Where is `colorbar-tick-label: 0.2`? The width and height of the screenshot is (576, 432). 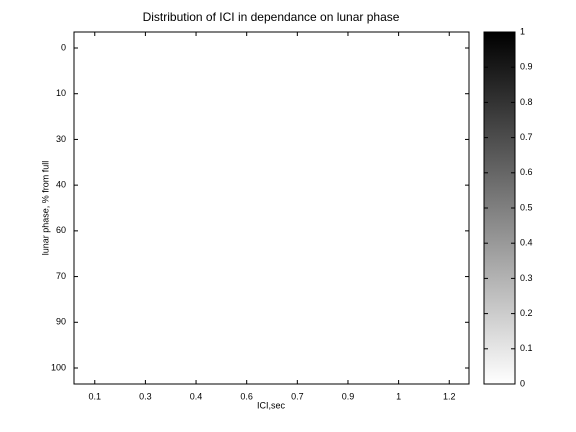
colorbar-tick-label: 0.2 is located at coordinates (526, 313).